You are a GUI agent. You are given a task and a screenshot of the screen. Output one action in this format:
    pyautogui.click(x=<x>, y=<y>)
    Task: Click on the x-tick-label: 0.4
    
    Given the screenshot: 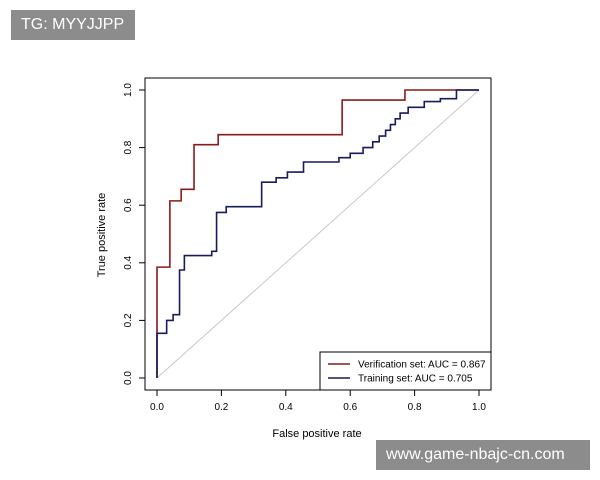 What is the action you would take?
    pyautogui.click(x=286, y=407)
    